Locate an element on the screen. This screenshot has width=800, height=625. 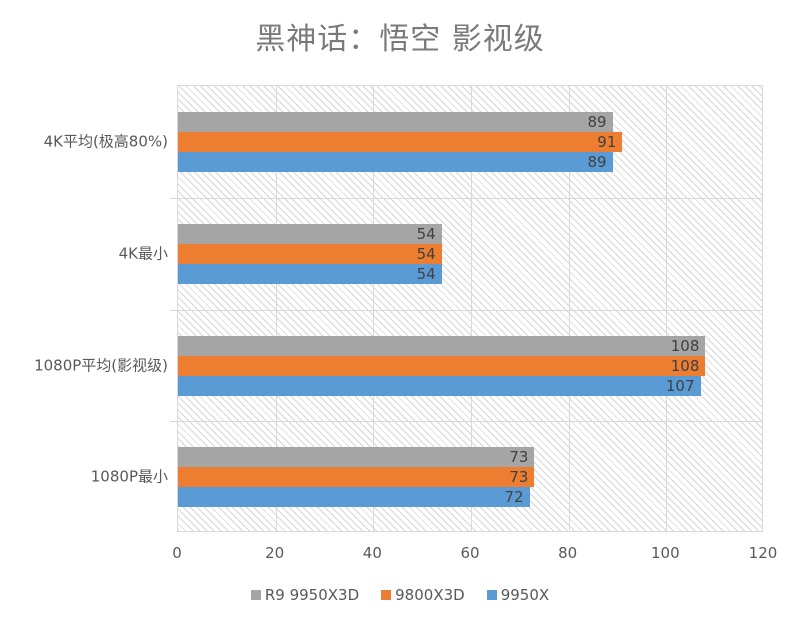
x-tick-label: 80 is located at coordinates (568, 553).